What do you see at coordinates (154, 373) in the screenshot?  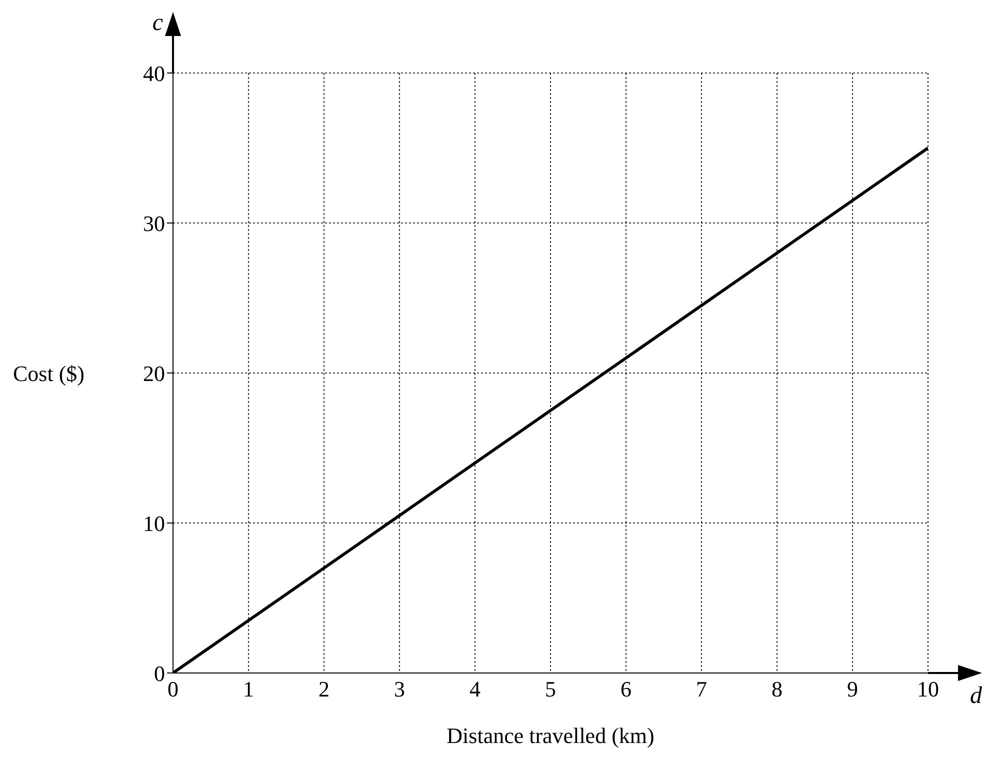 I see `y-tick-label: 20` at bounding box center [154, 373].